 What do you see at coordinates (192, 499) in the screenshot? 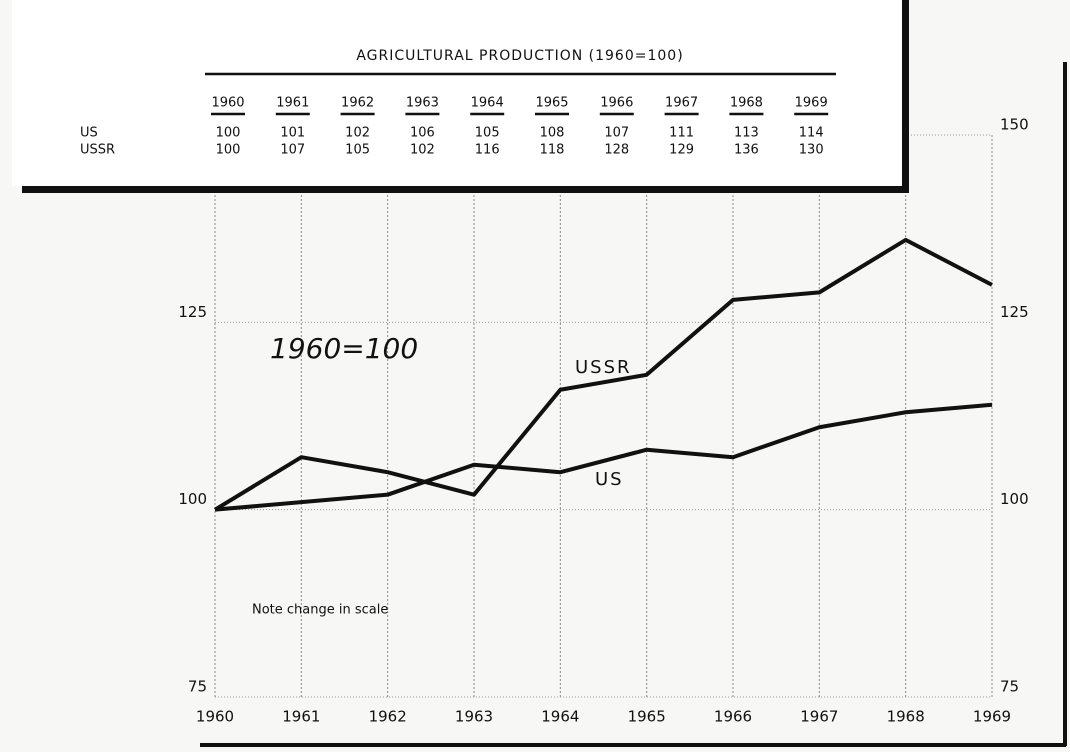
I see `y-tick-label: 100` at bounding box center [192, 499].